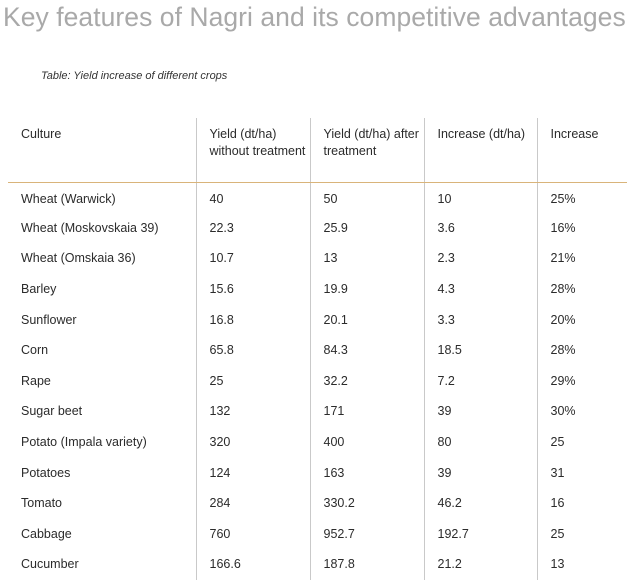  Describe the element at coordinates (581, 197) in the screenshot. I see `cell-increase-percent: 25%` at that location.